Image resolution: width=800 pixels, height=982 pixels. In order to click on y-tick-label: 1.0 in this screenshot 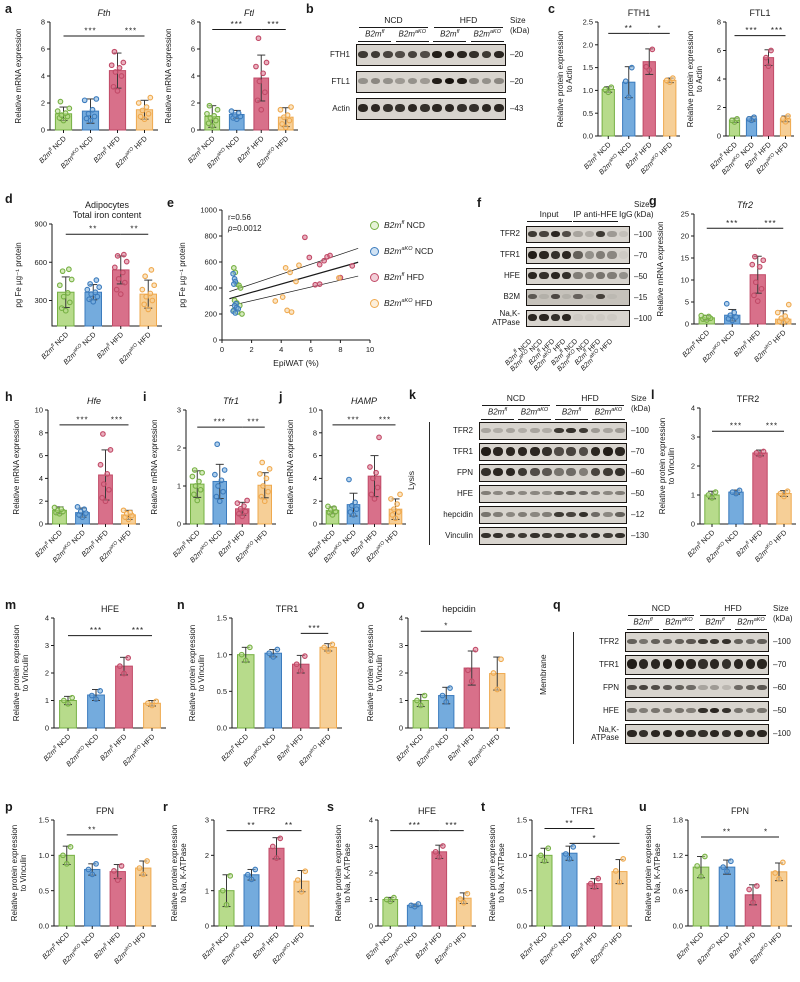, I will do `click(588, 90)`.